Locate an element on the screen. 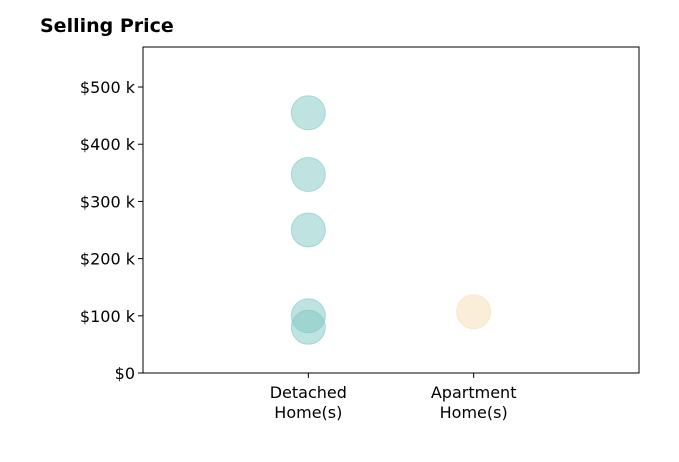 This screenshot has width=679, height=462. y-tick-label: $300 k is located at coordinates (108, 201).